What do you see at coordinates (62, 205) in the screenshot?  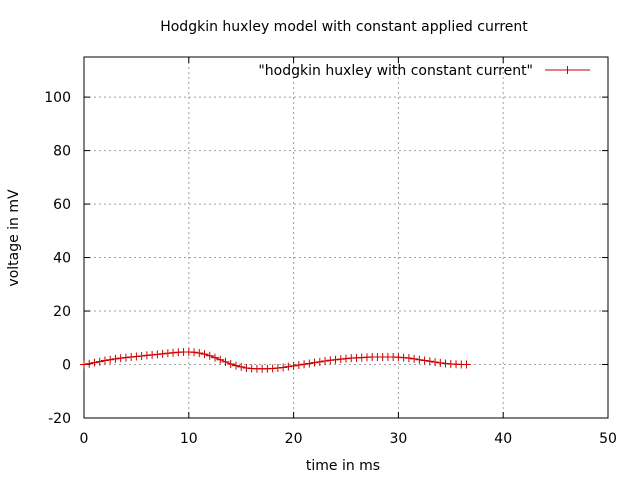 I see `y-tick-label: 60` at bounding box center [62, 205].